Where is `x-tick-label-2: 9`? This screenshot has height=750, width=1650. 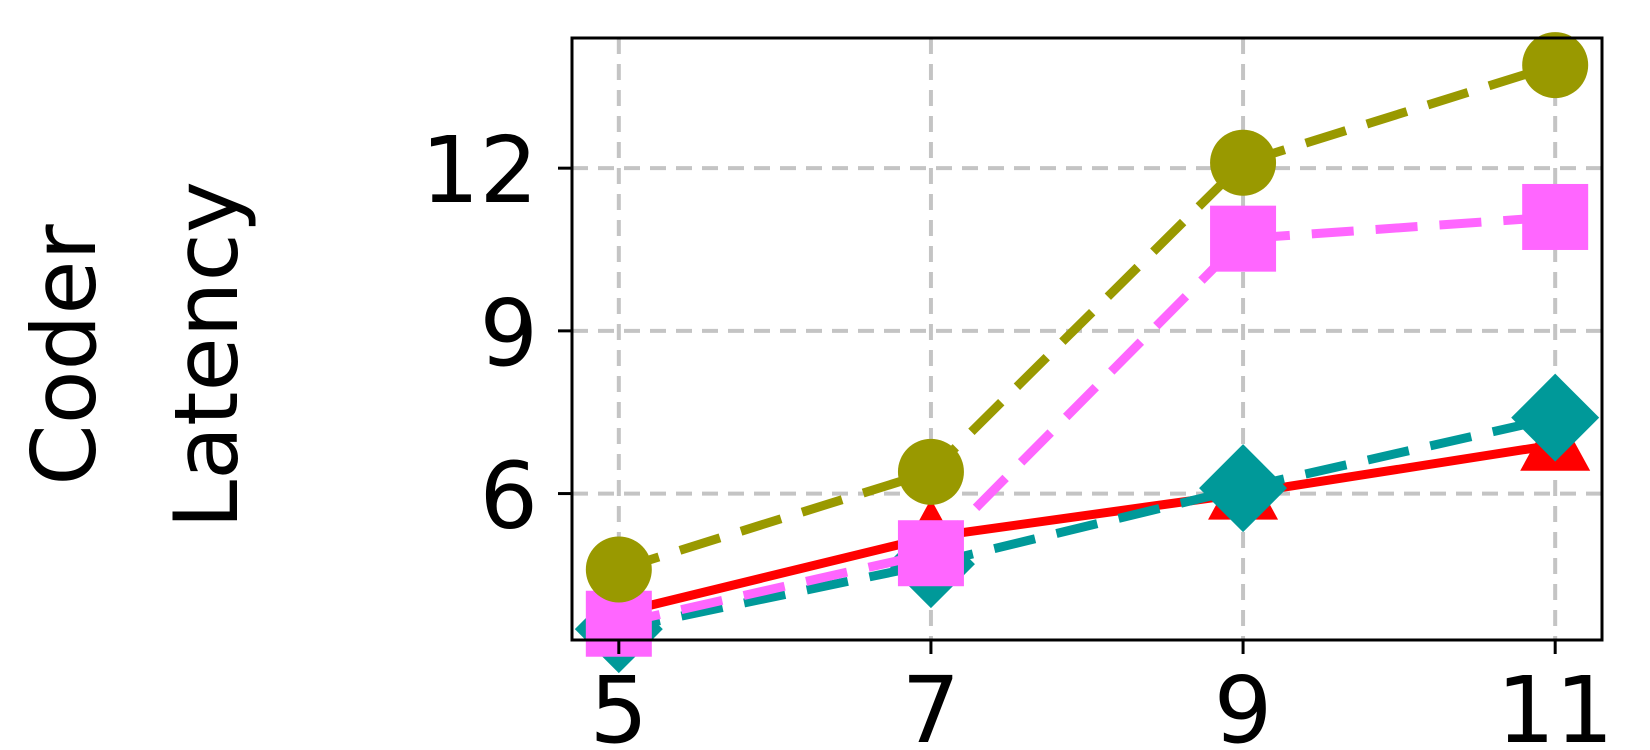
x-tick-label-2: 9 is located at coordinates (1243, 703).